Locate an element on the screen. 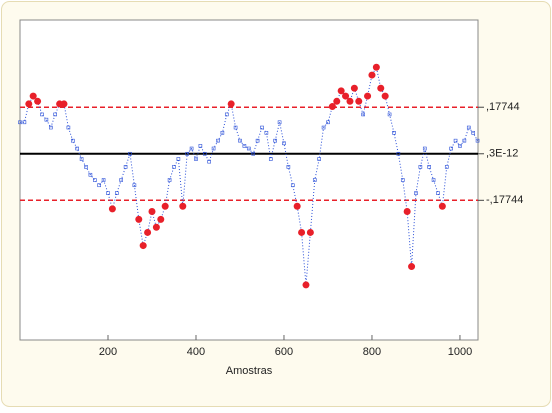 The height and width of the screenshot is (413, 552). reference-label: ,3E-12 is located at coordinates (502, 154).